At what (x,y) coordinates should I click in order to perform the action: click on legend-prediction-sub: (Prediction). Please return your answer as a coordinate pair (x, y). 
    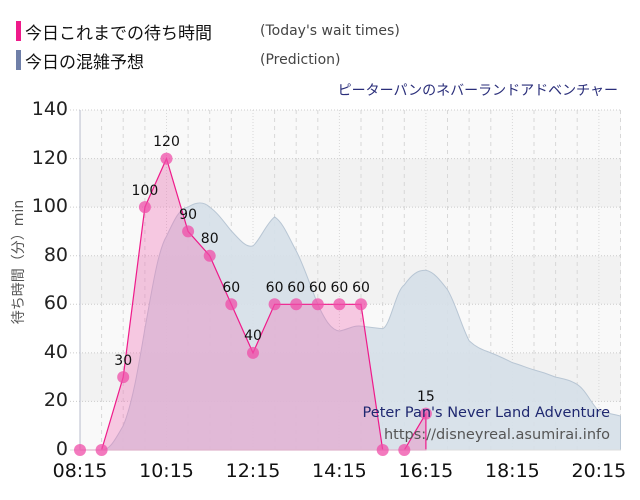
    Looking at the image, I should click on (300, 60).